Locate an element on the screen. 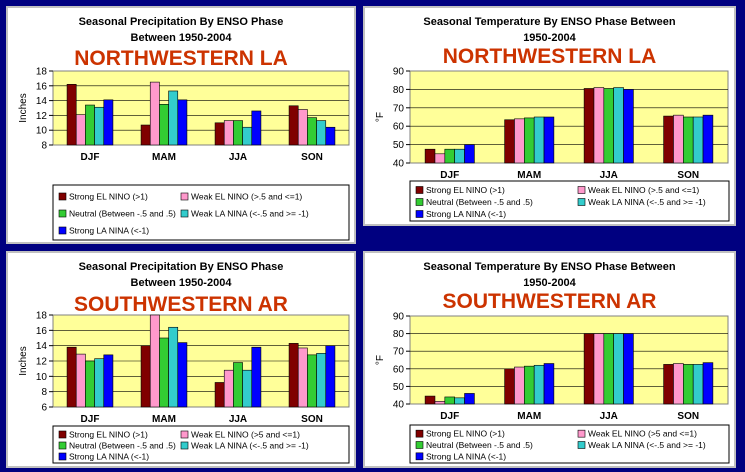  y-tick-label: 6 is located at coordinates (44, 408).